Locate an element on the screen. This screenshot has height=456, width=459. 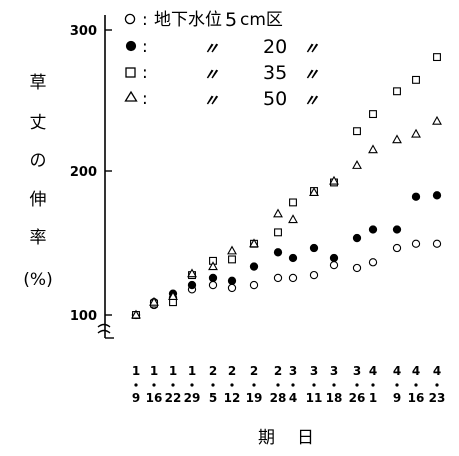
legend-ditto-number-20: 〃 is located at coordinates (211, 48).